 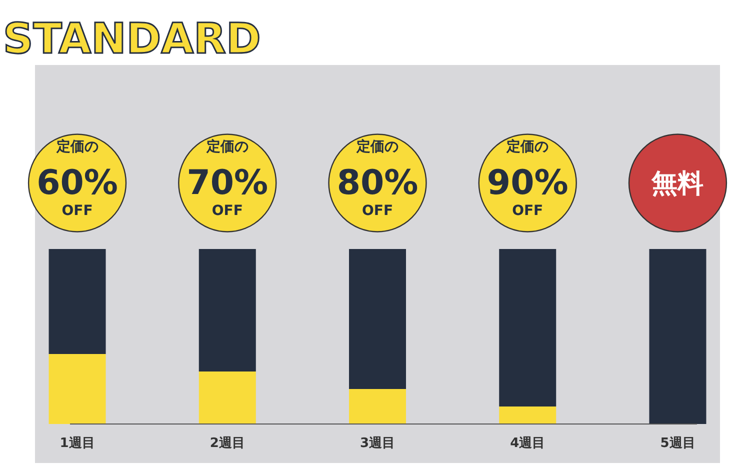 I want to click on text: 無料, so click(x=677, y=184).